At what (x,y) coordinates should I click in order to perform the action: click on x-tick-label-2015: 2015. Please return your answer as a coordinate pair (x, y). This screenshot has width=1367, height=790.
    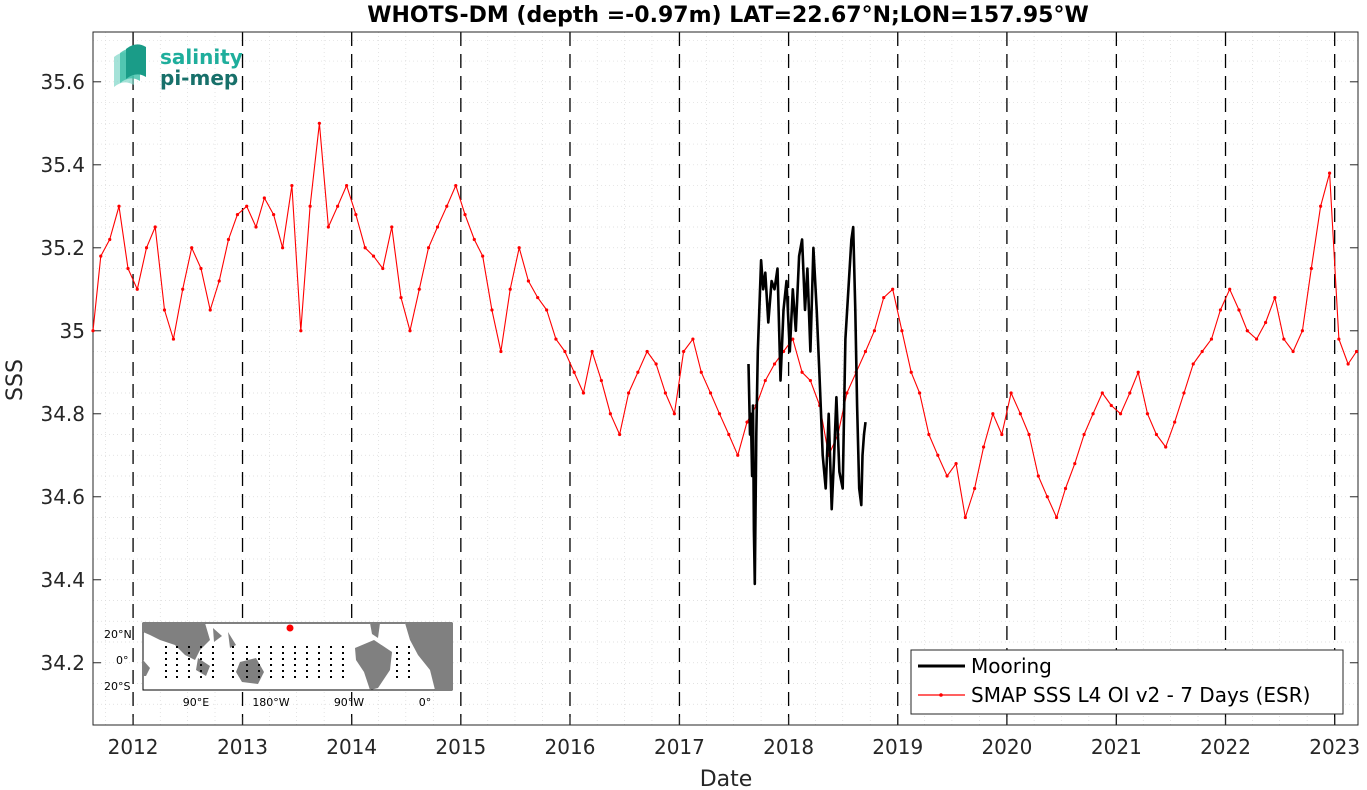
    Looking at the image, I should click on (460, 747).